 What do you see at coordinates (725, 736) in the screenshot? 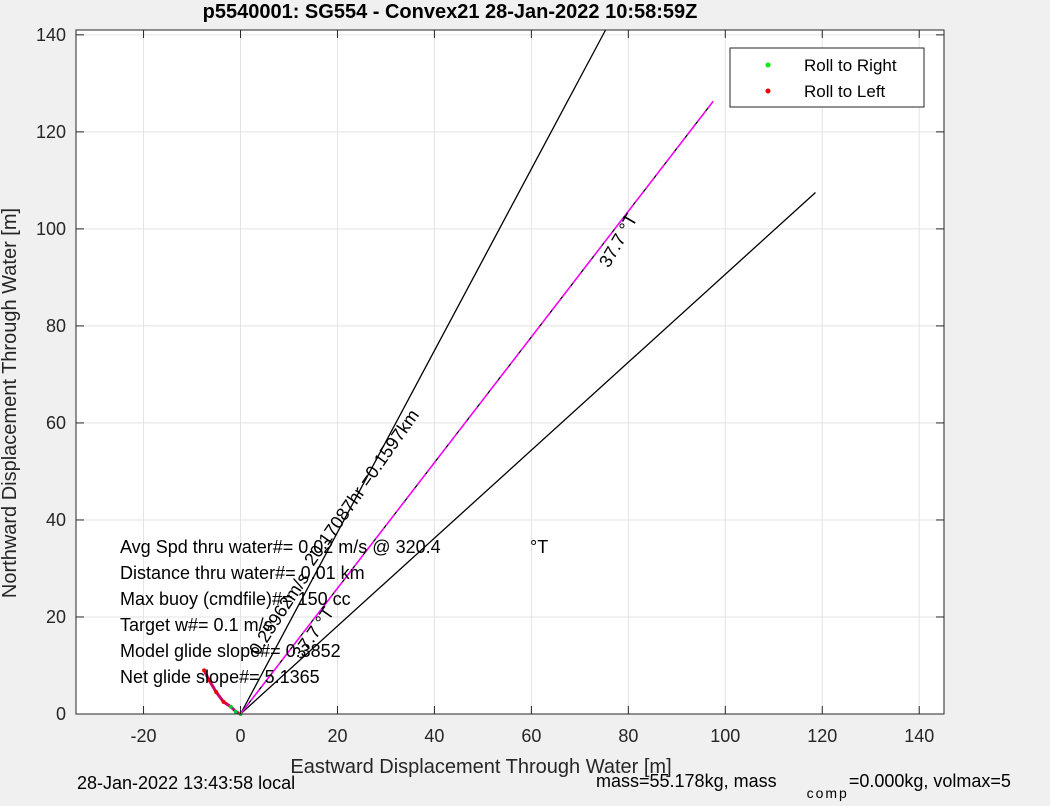
I see `x-tick-label: 100` at bounding box center [725, 736].